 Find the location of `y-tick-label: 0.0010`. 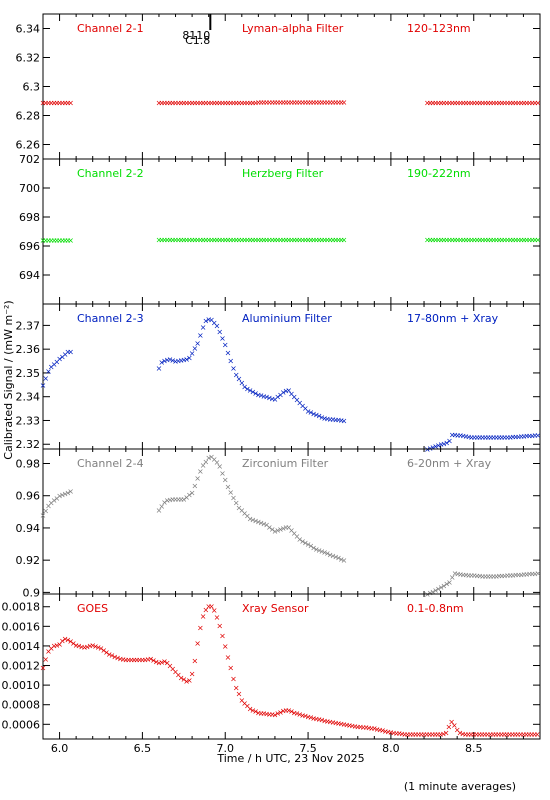

y-tick-label: 0.0010 is located at coordinates (21, 685).